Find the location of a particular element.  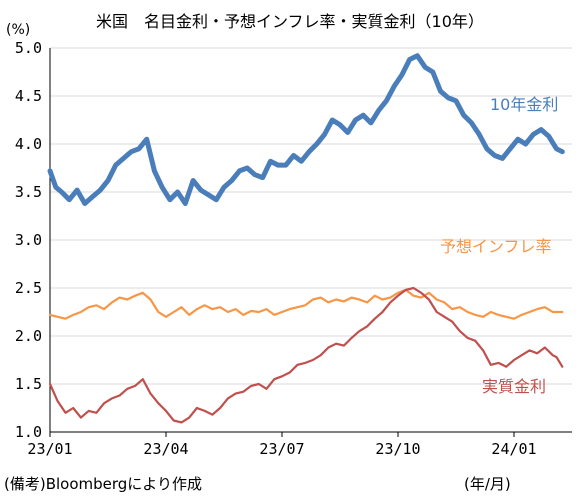

x-axis-unit: (年/月) is located at coordinates (487, 484).